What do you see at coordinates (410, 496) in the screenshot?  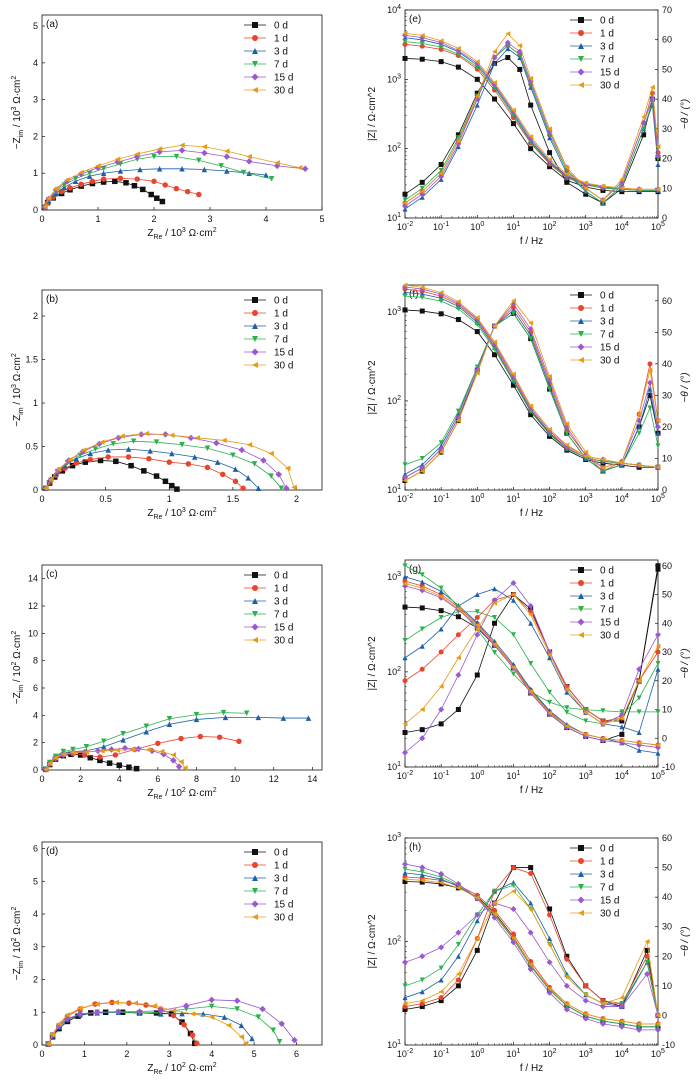 I see `tick-exponent: -2` at bounding box center [410, 496].